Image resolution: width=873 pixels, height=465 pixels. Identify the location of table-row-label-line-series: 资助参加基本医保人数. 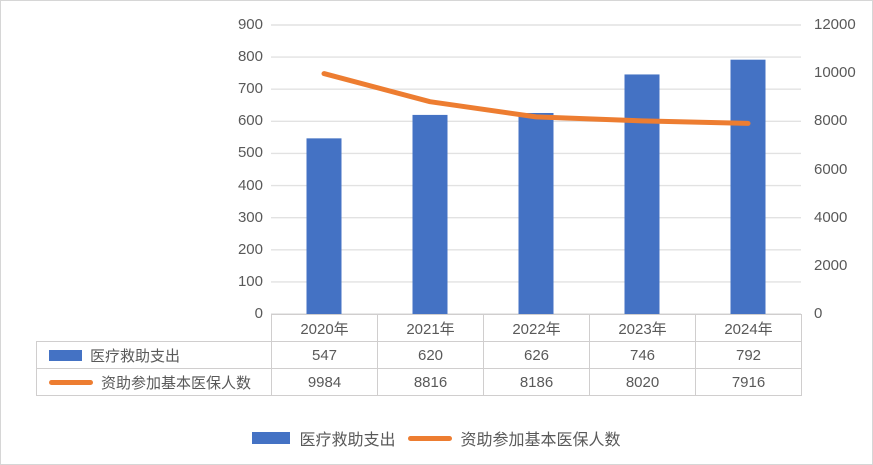
(154, 382).